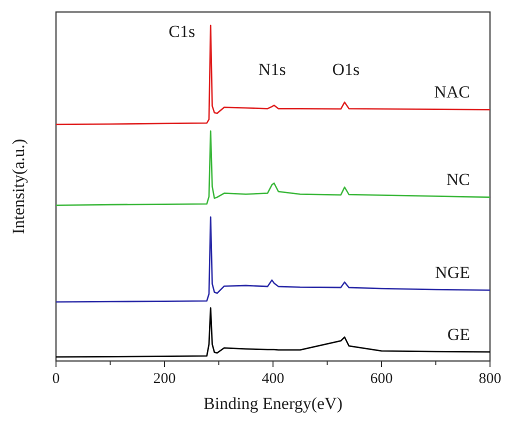 The width and height of the screenshot is (506, 427). I want to click on x-axis-title: Binding Energy(eV), so click(273, 403).